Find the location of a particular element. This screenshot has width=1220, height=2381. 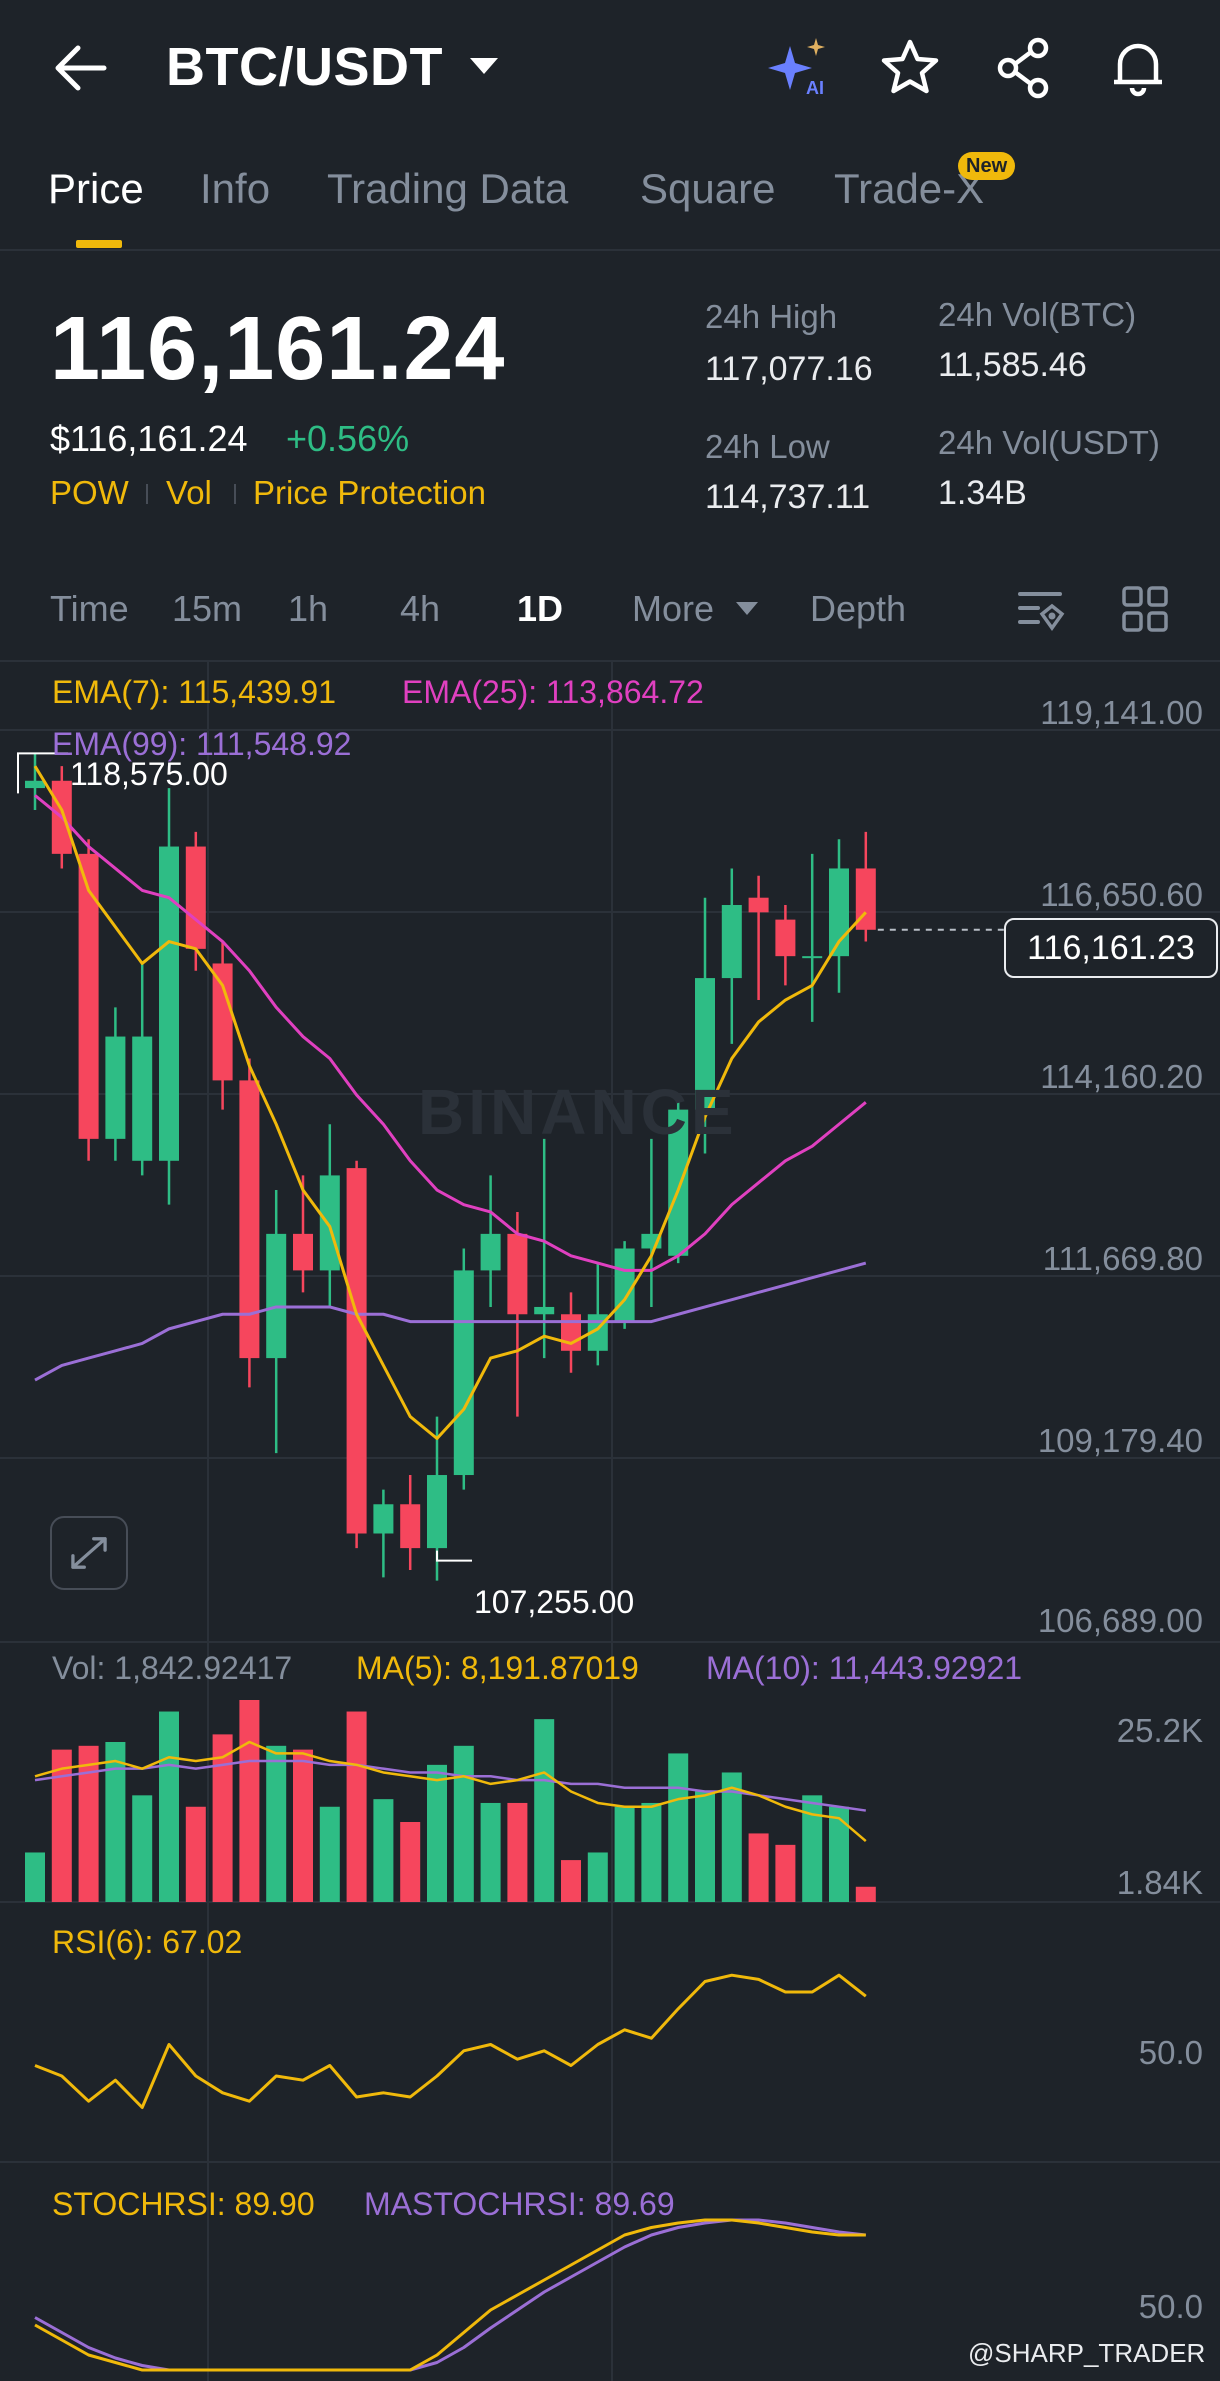

timeframe-4h: 4h is located at coordinates (420, 608).